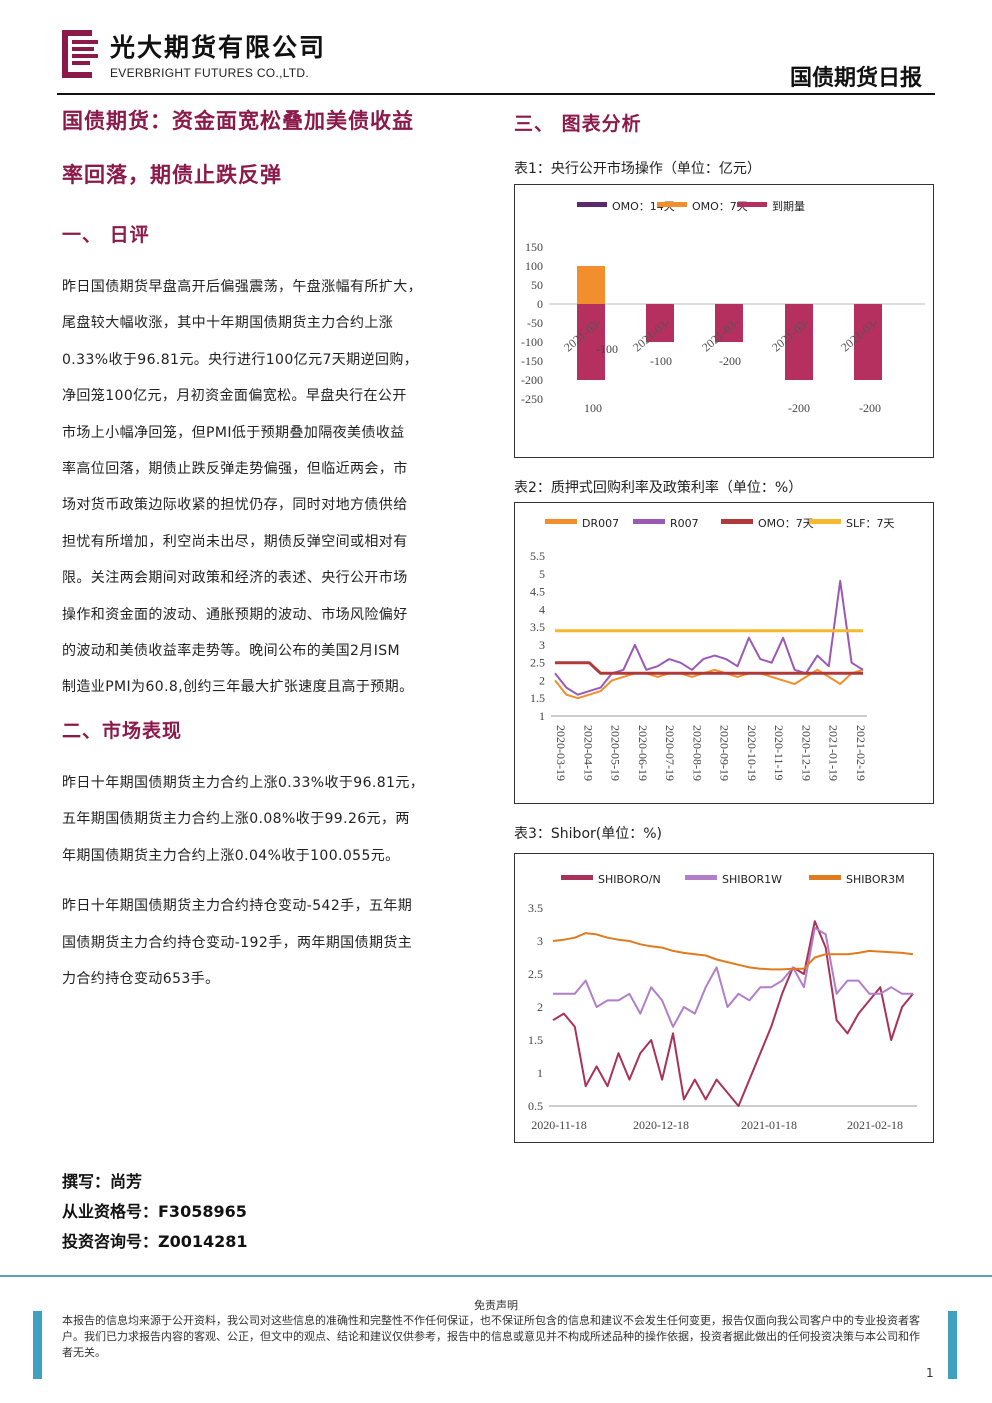  I want to click on x-tick-label: 2020-06-19, so click(643, 753).